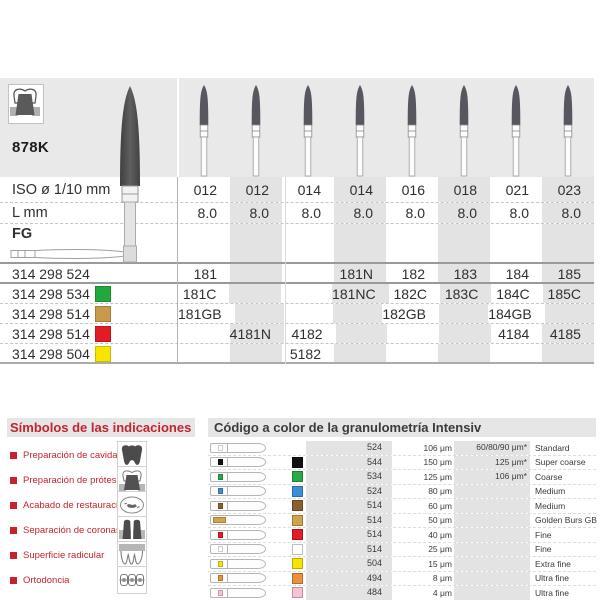 This screenshot has height=600, width=600. What do you see at coordinates (440, 505) in the screenshot?
I see `grain-size: 60 μm` at bounding box center [440, 505].